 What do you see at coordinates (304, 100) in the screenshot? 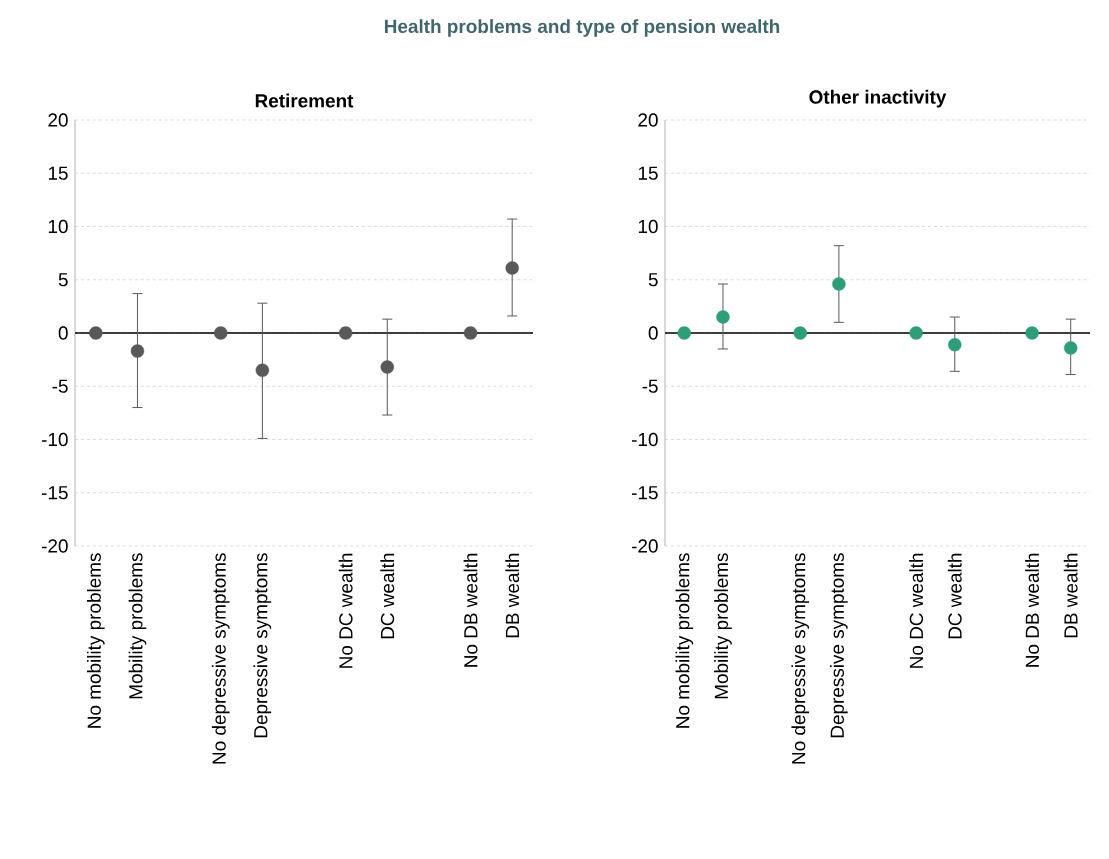
I see `chart-title: Retirement` at bounding box center [304, 100].